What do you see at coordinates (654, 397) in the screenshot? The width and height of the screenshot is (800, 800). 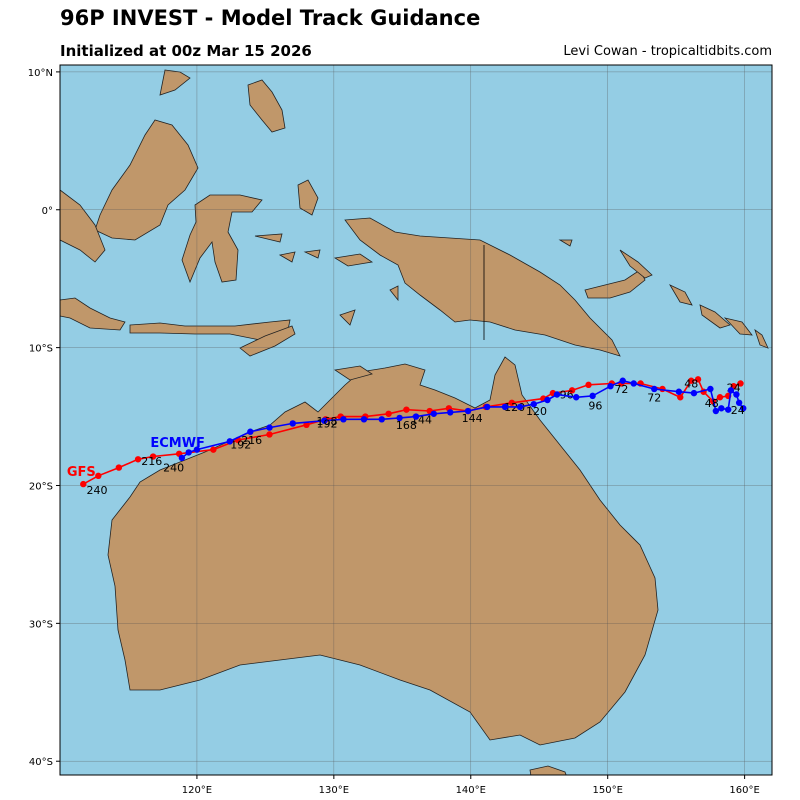 I see `ecmwf-hour-label: 72` at bounding box center [654, 397].